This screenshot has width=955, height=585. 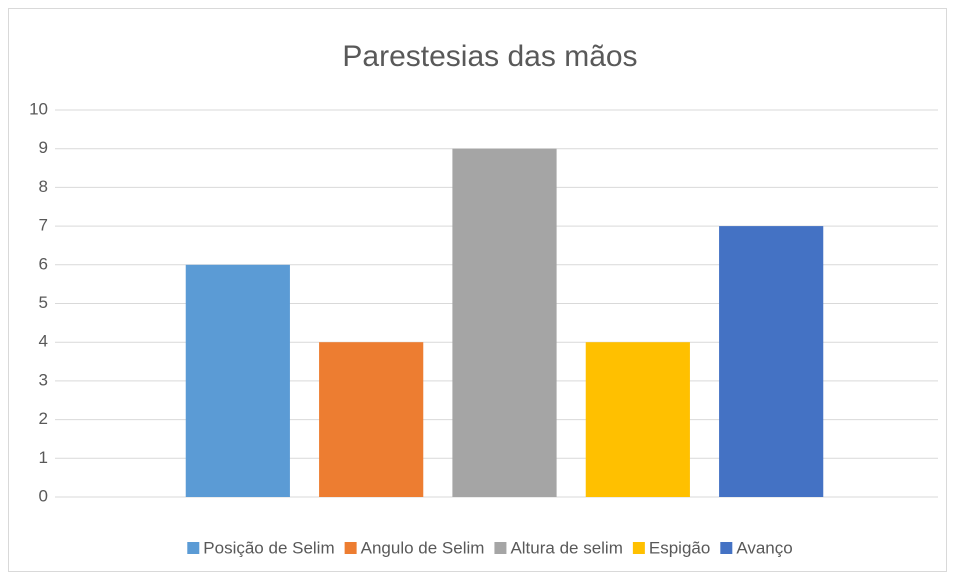 I want to click on y-tick-label: 7, so click(x=43, y=225).